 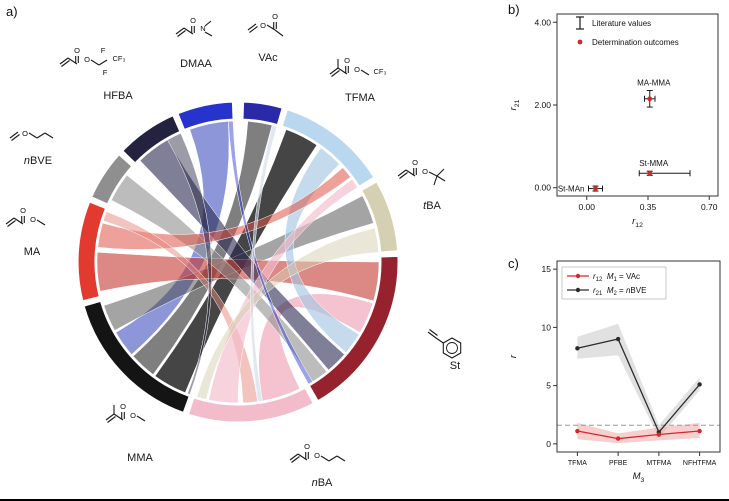 What do you see at coordinates (250, 405) in the screenshot?
I see `chord-arc-nba` at bounding box center [250, 405].